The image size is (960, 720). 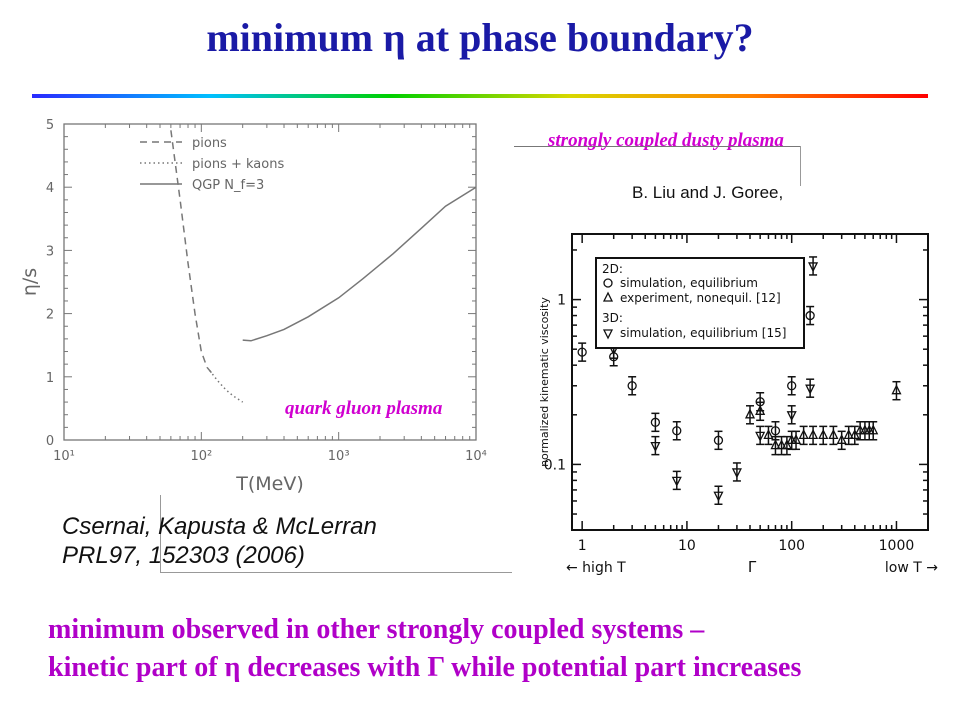 I want to click on x-tick-label: 1000, so click(x=897, y=546).